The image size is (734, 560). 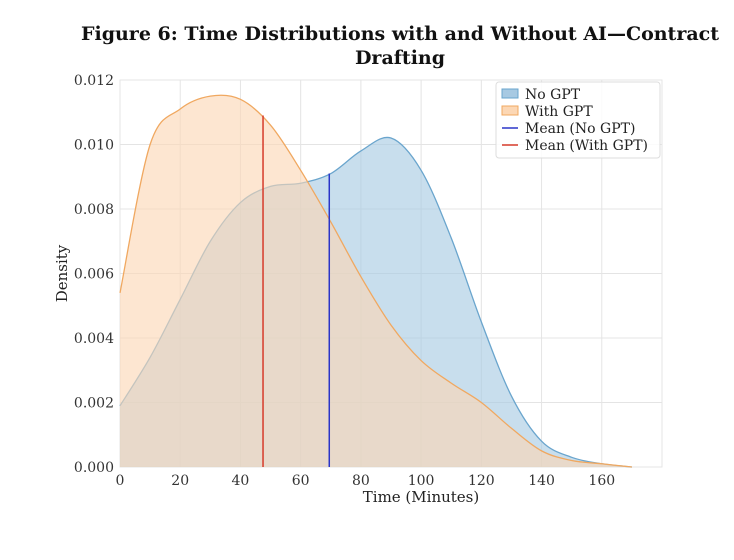 What do you see at coordinates (481, 481) in the screenshot?
I see `x-tick-label-6: 120` at bounding box center [481, 481].